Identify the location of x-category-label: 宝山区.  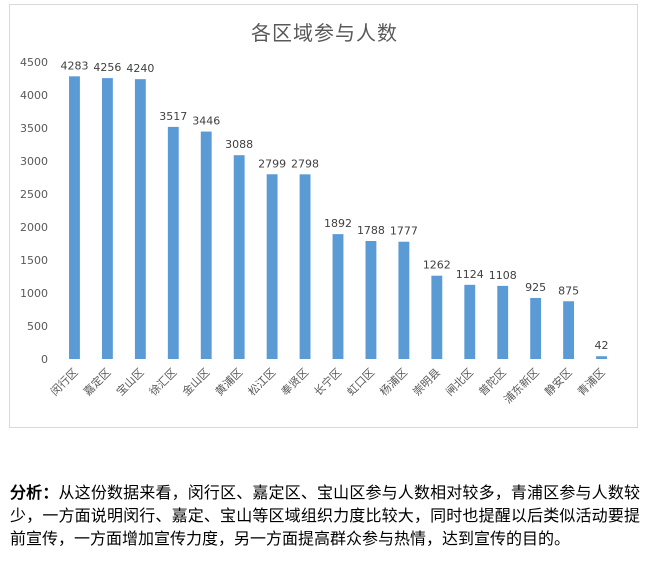
(129, 381).